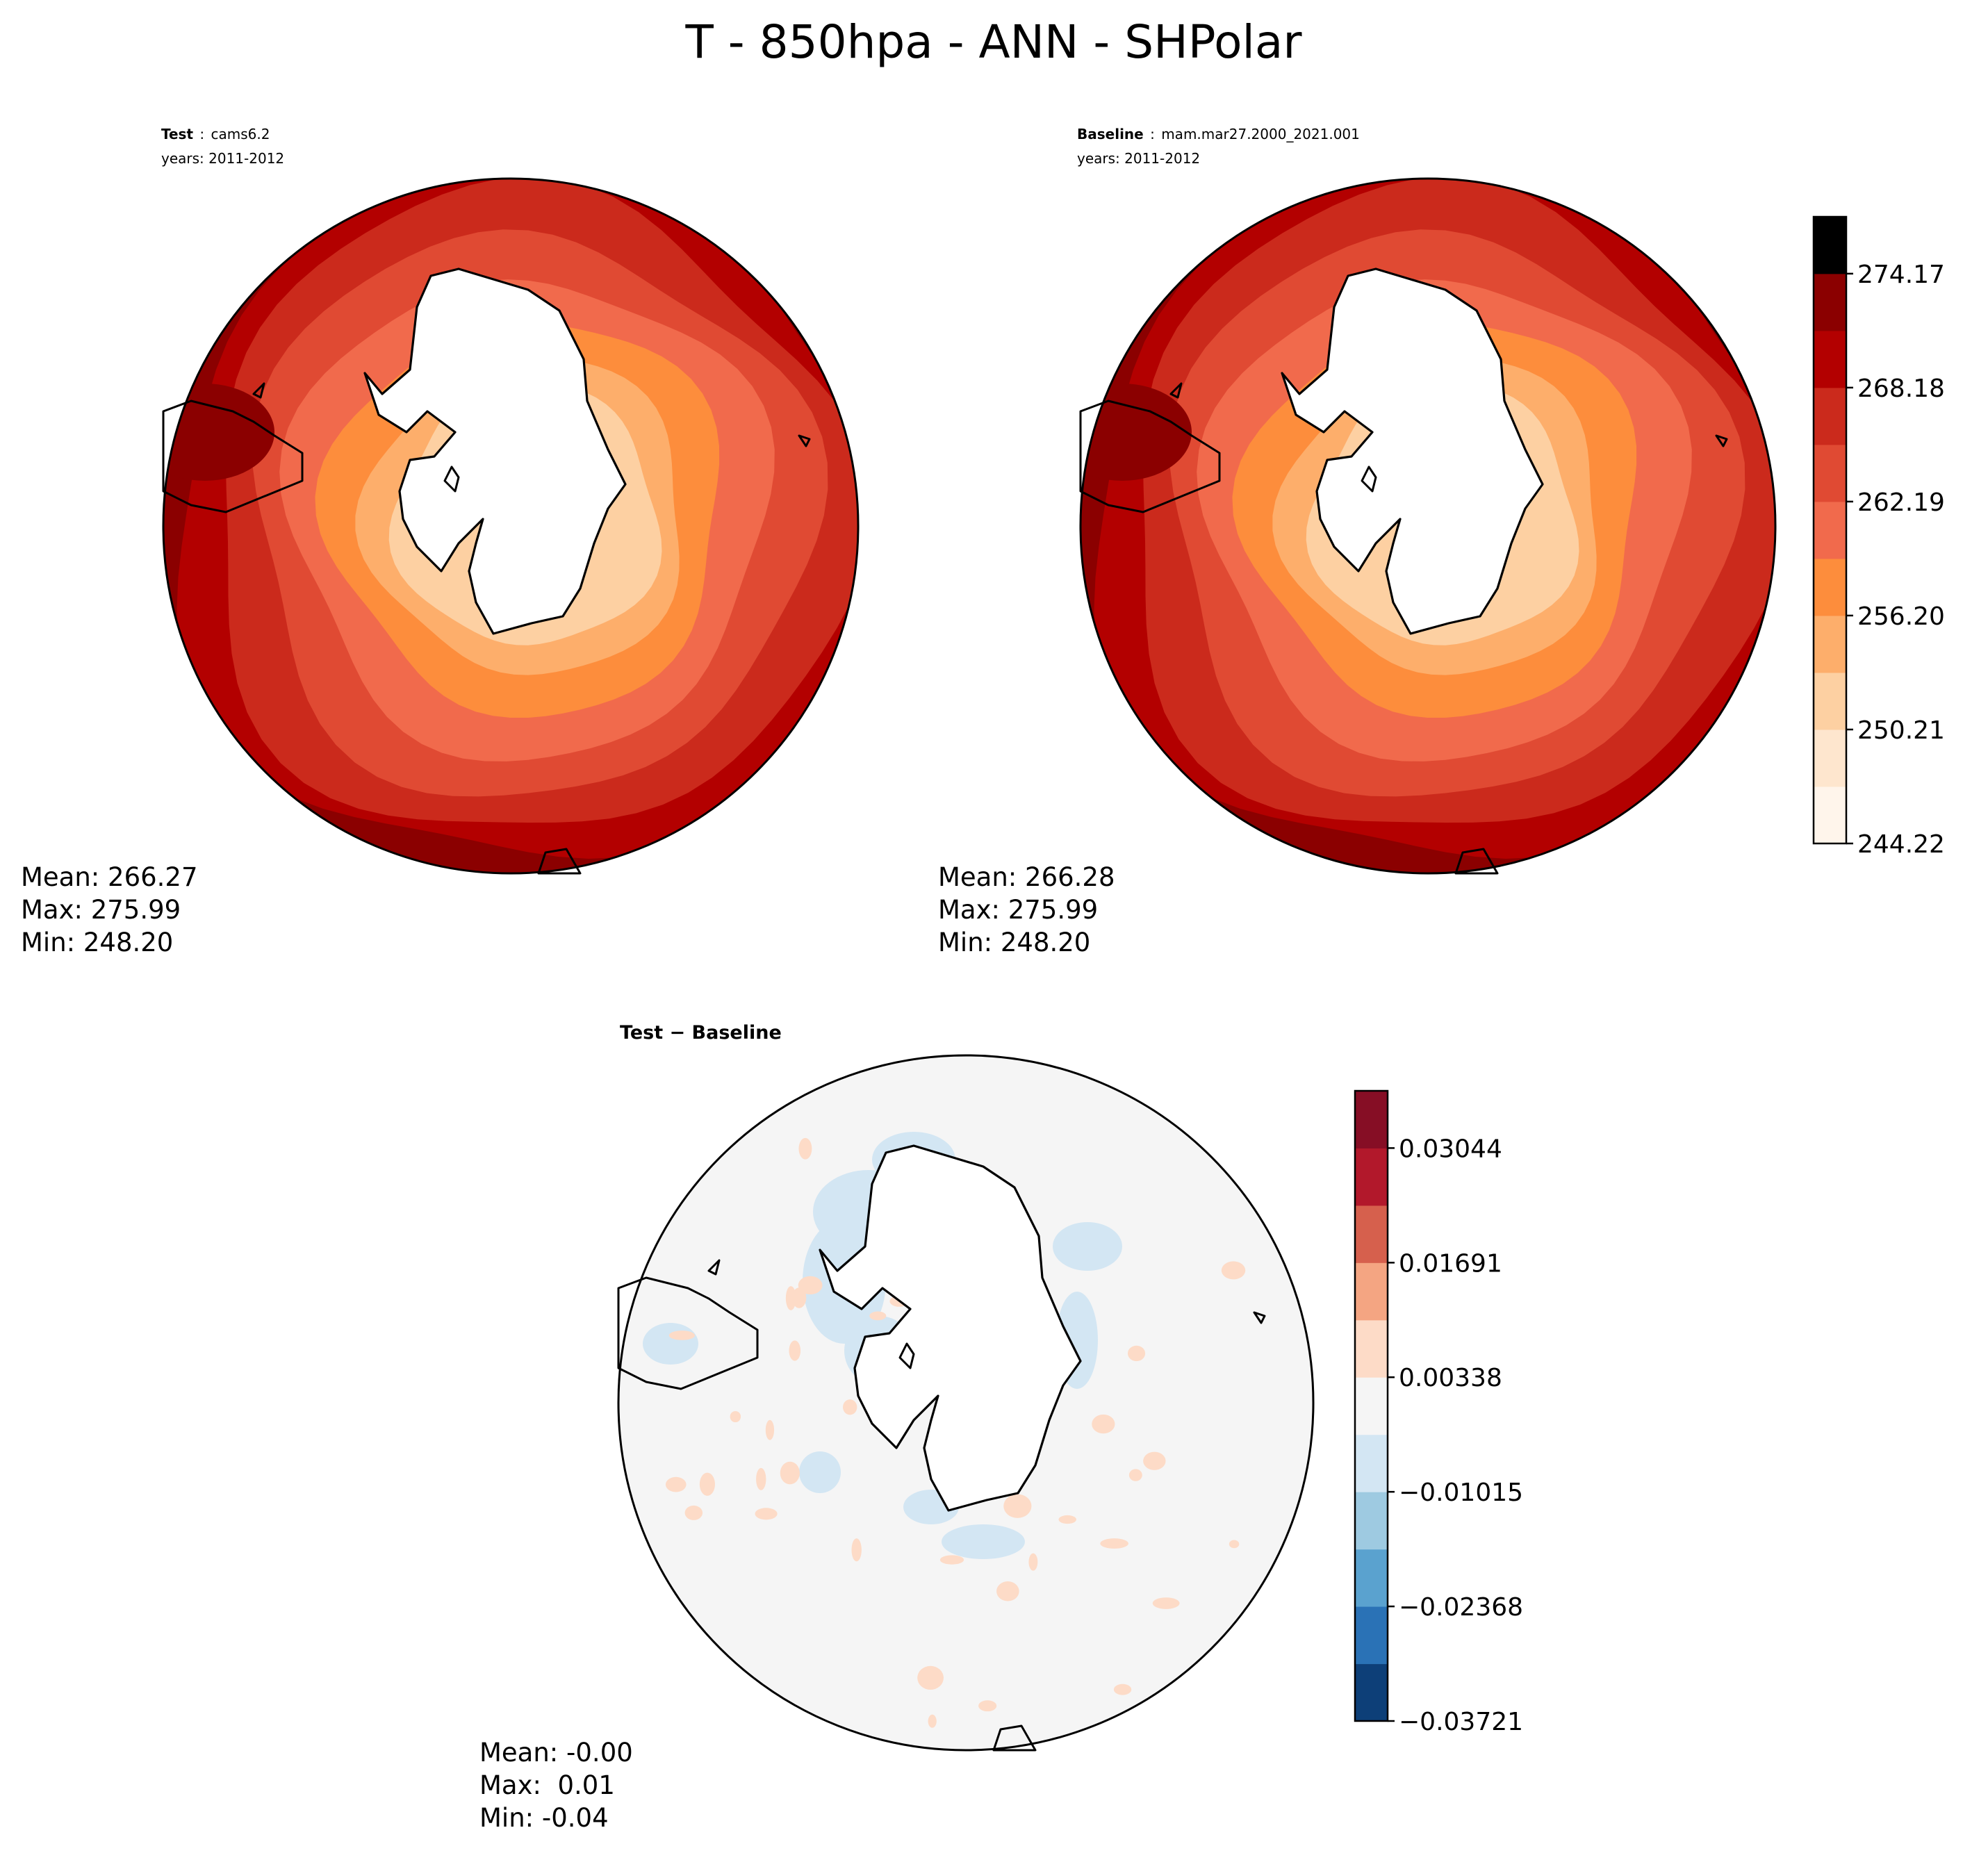 This screenshot has height=1853, width=1988. Describe the element at coordinates (1461, 1493) in the screenshot. I see `colorbar-tick-label: −0.01015` at that location.